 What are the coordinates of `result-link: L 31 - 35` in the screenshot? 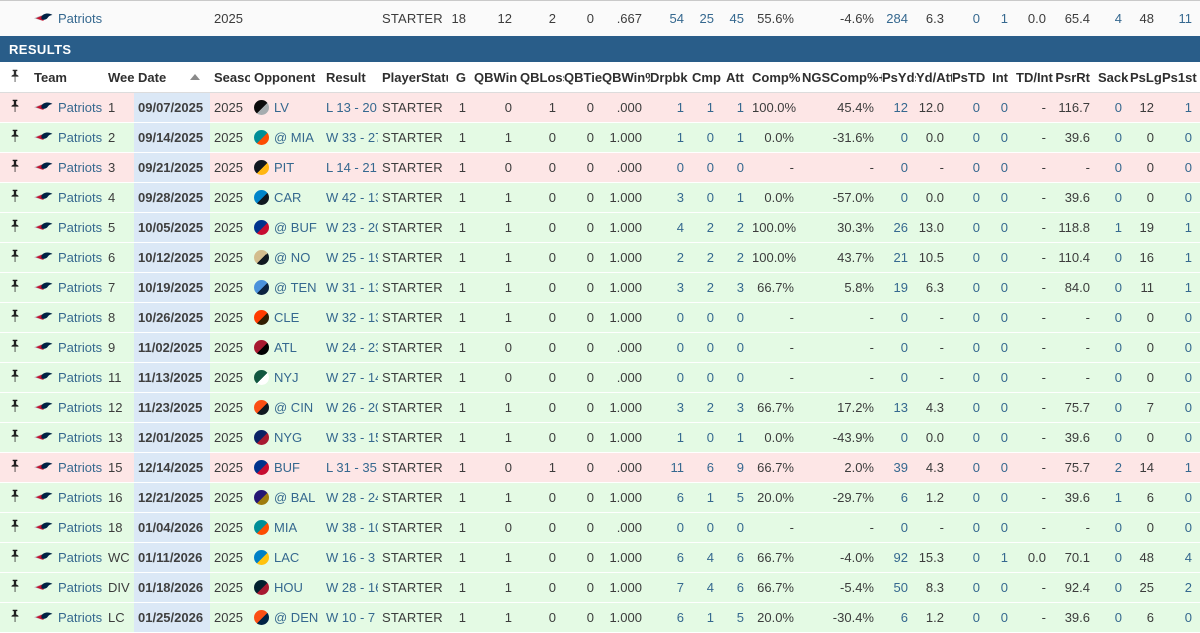 It's located at (350, 467).